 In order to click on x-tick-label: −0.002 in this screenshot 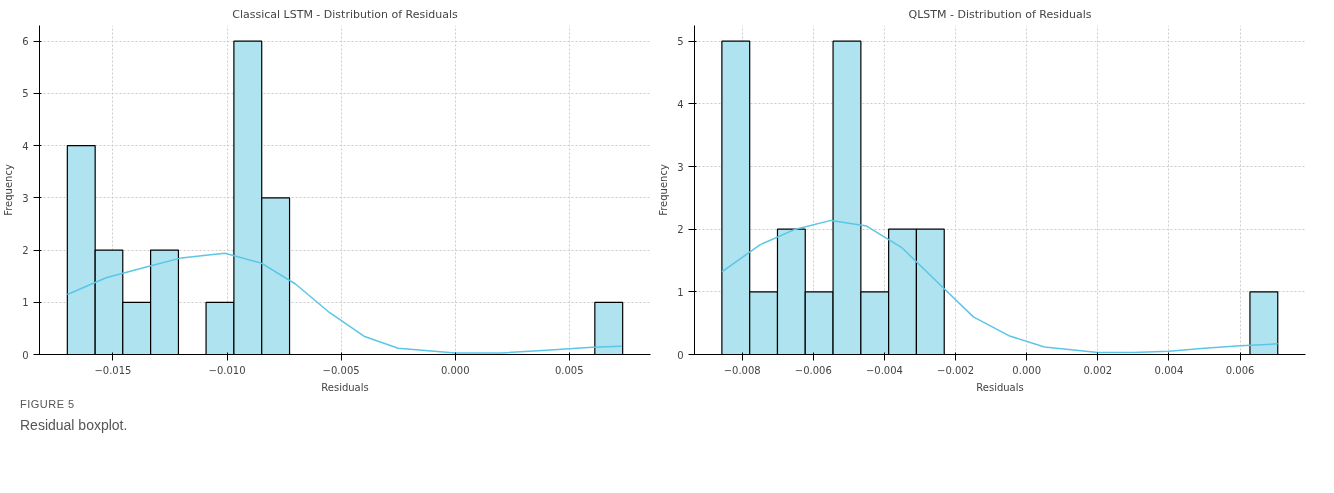, I will do `click(956, 370)`.